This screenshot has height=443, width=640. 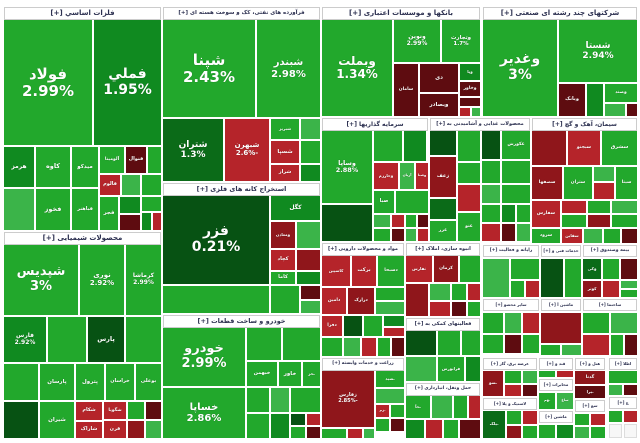 I want to click on stock-tile: ـصید, so click(x=390, y=379).